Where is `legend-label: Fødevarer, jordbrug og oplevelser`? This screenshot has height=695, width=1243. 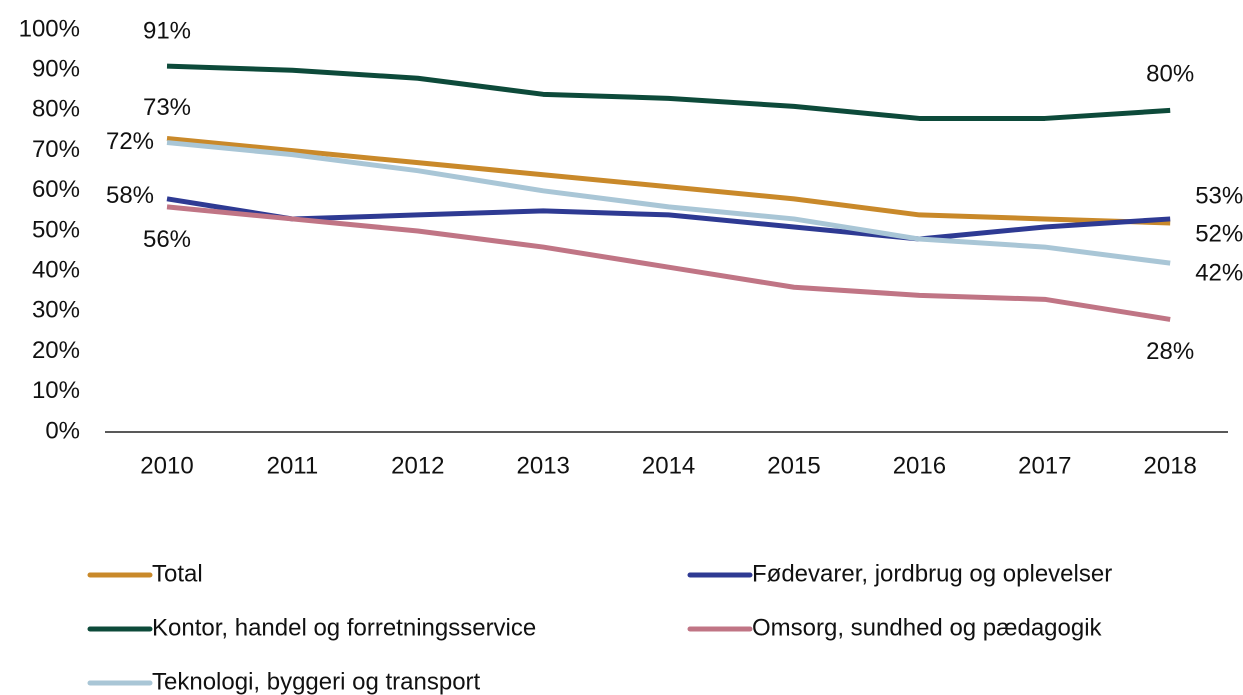 legend-label: Fødevarer, jordbrug og oplevelser is located at coordinates (932, 573).